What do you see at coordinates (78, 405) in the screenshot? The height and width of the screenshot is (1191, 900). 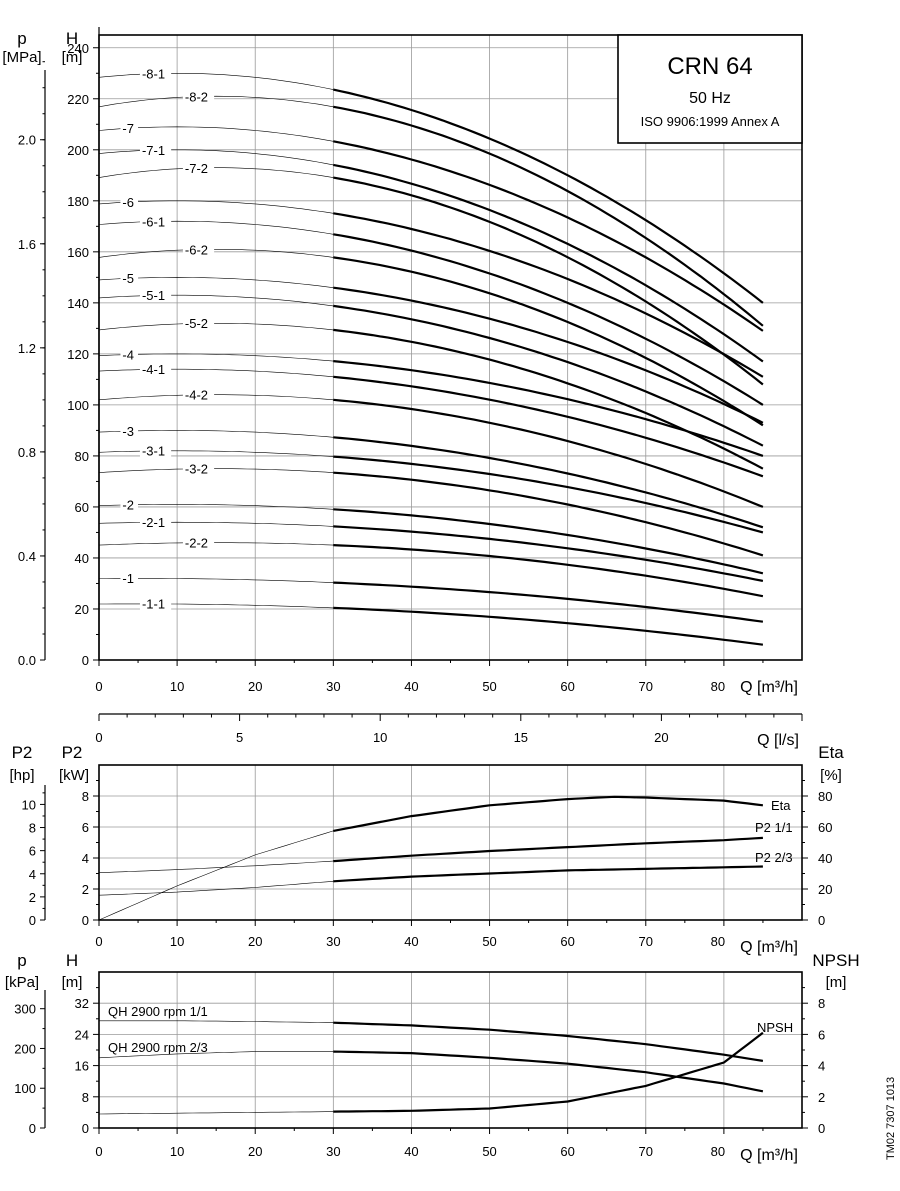 I see `qh-h-tick-label: 100` at bounding box center [78, 405].